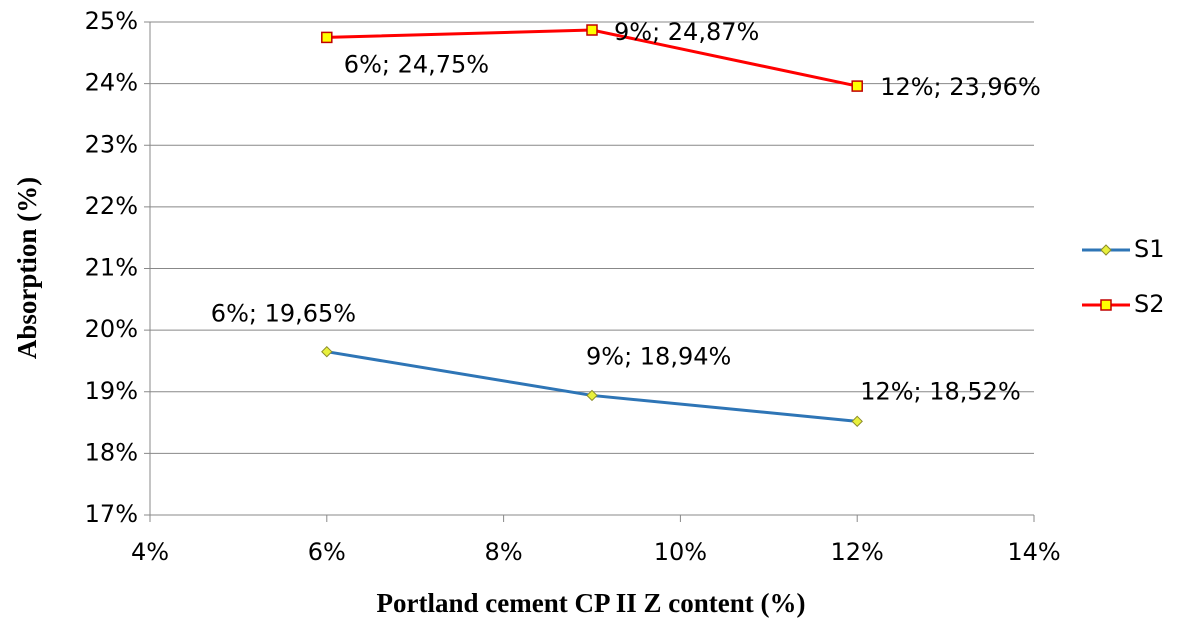  What do you see at coordinates (111, 268) in the screenshot?
I see `y-tick-label: 21%` at bounding box center [111, 268].